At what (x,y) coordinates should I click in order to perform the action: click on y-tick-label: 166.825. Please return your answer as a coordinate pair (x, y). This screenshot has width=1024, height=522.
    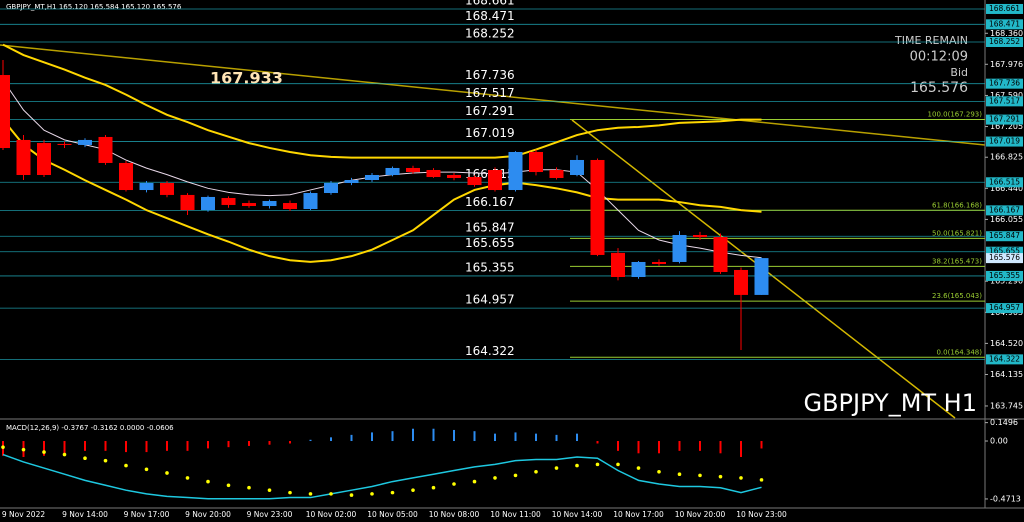
    Looking at the image, I should click on (1006, 157).